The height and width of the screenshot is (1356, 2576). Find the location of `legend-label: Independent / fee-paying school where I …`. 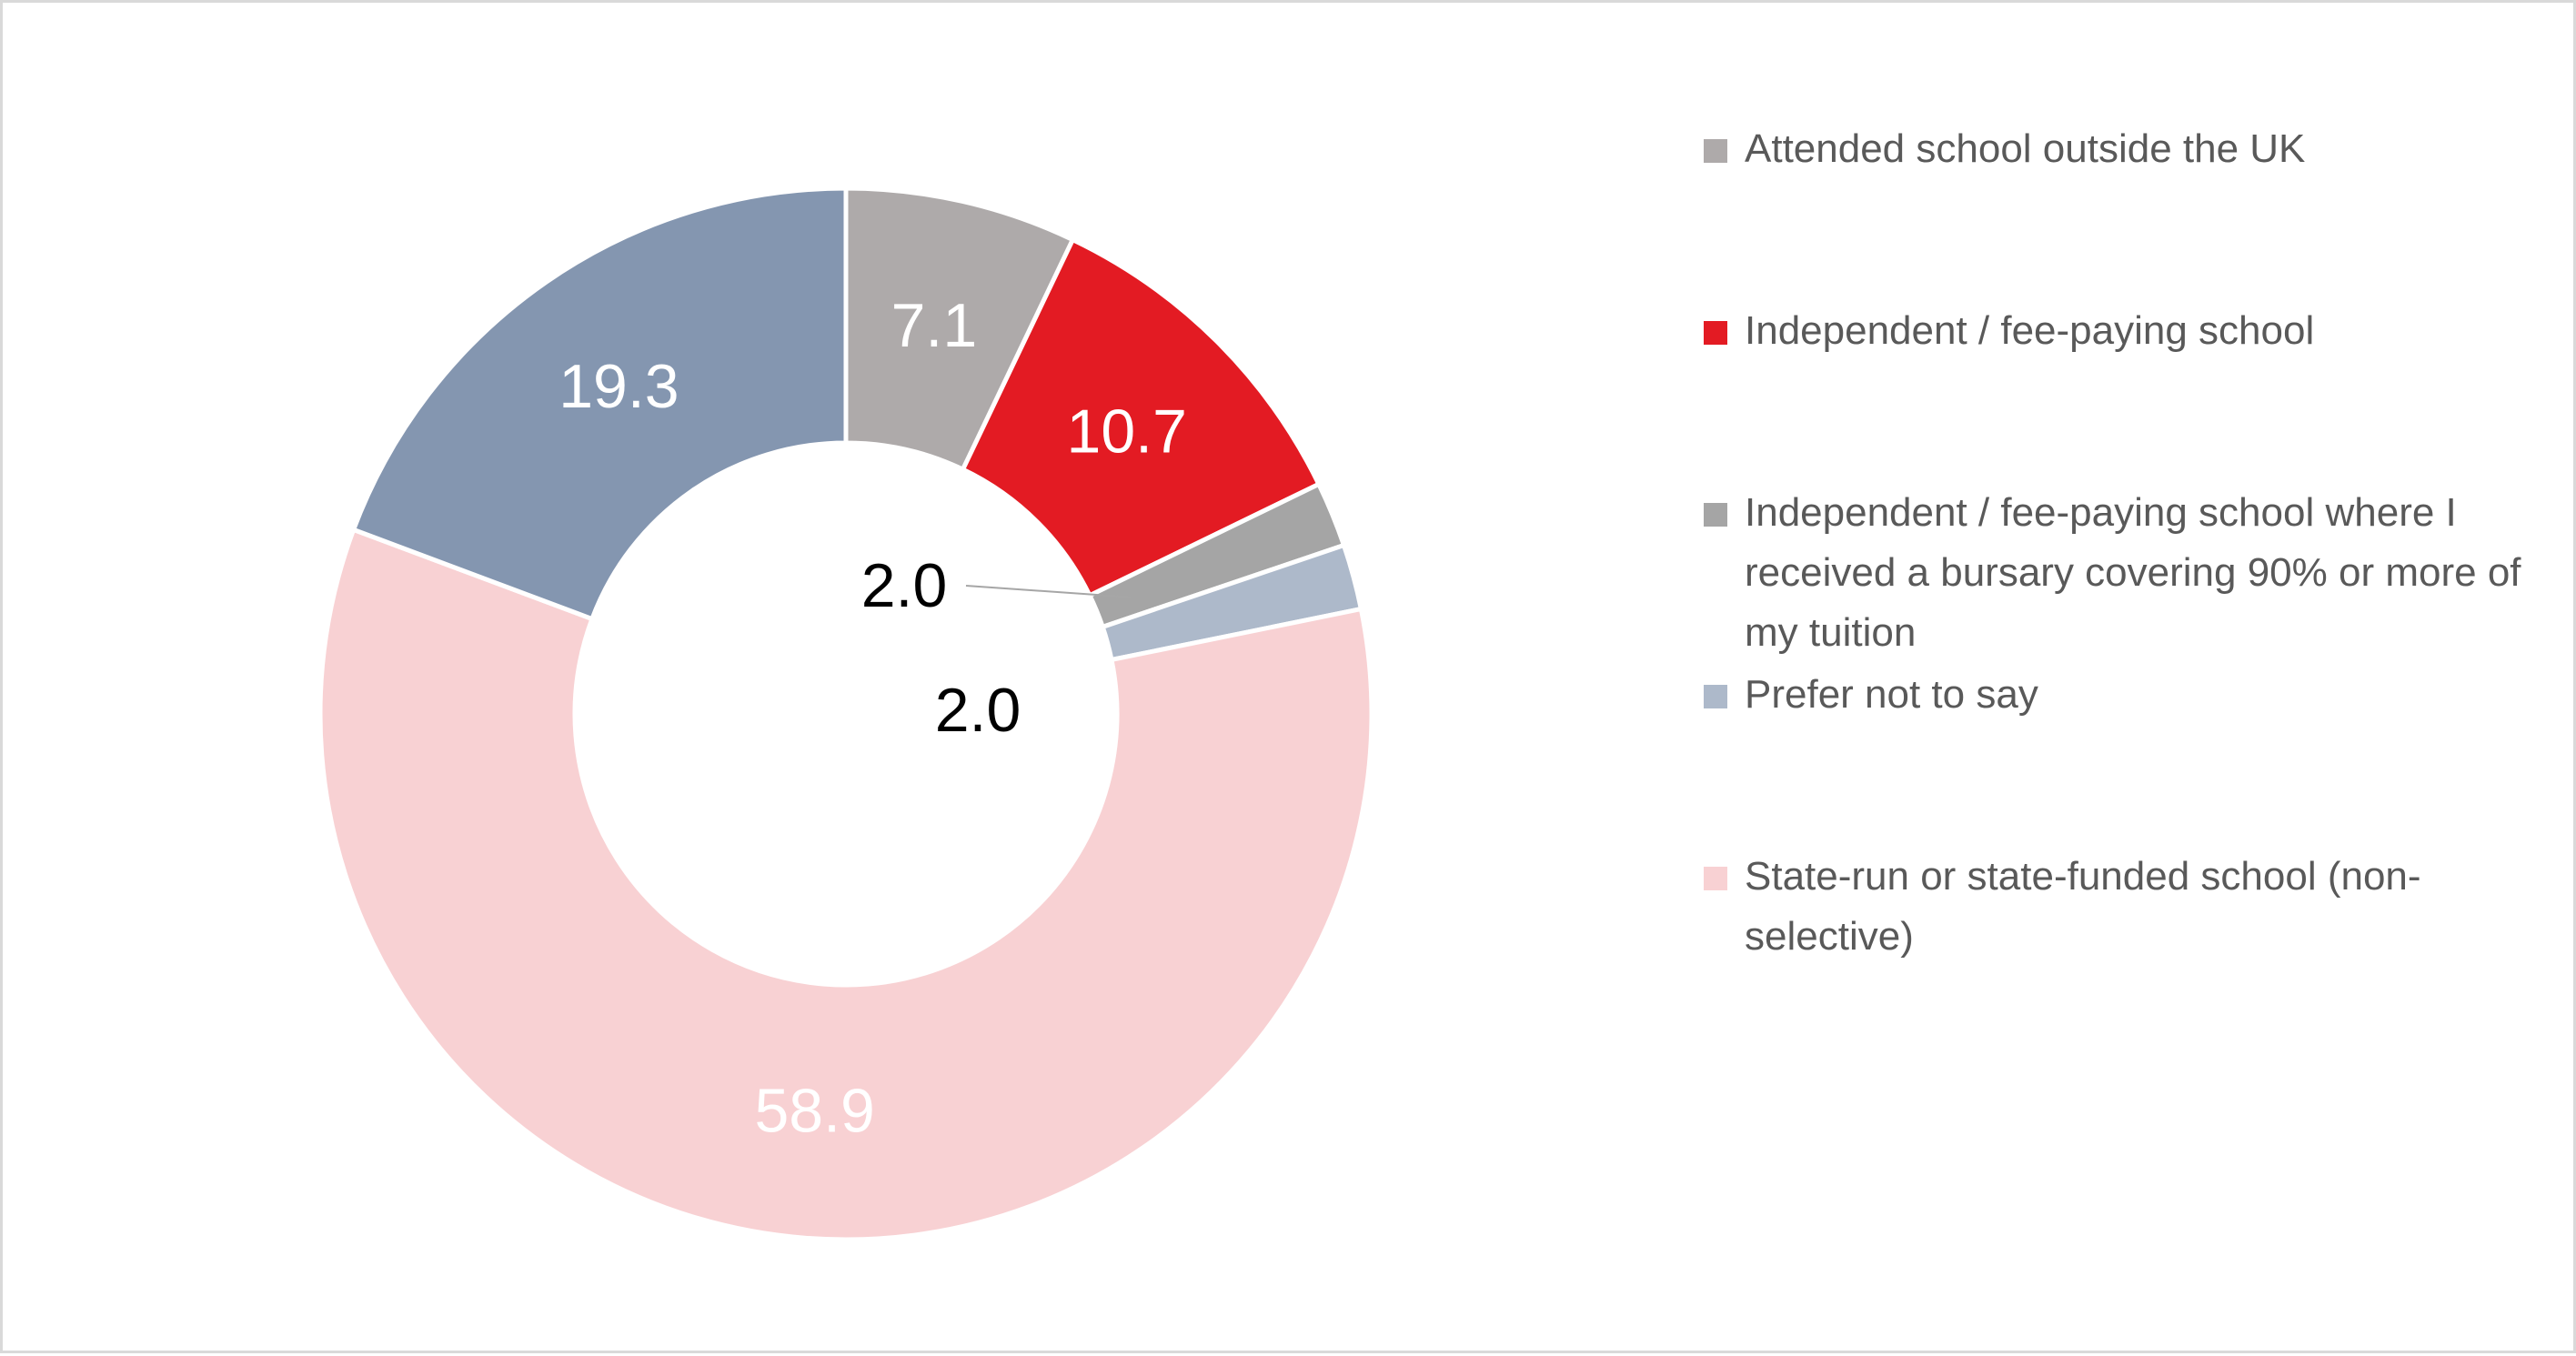

legend-label: Independent / fee-paying school where I … is located at coordinates (2133, 572).